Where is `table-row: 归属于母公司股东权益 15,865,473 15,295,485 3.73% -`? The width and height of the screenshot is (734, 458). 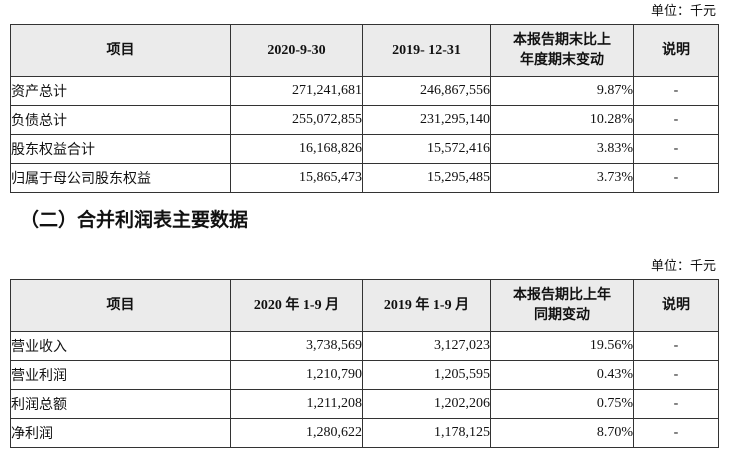
table-row: 归属于母公司股东权益 15,865,473 15,295,485 3.73% - is located at coordinates (364, 178).